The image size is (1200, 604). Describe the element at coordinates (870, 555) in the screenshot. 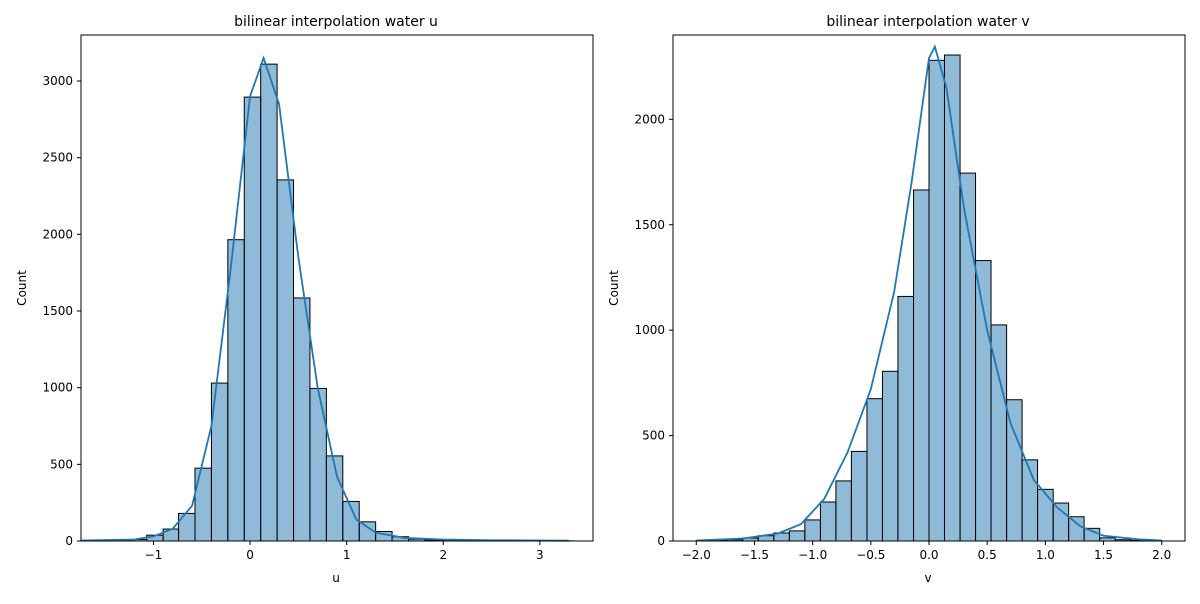

I see `x-tick-label: −0.5` at that location.